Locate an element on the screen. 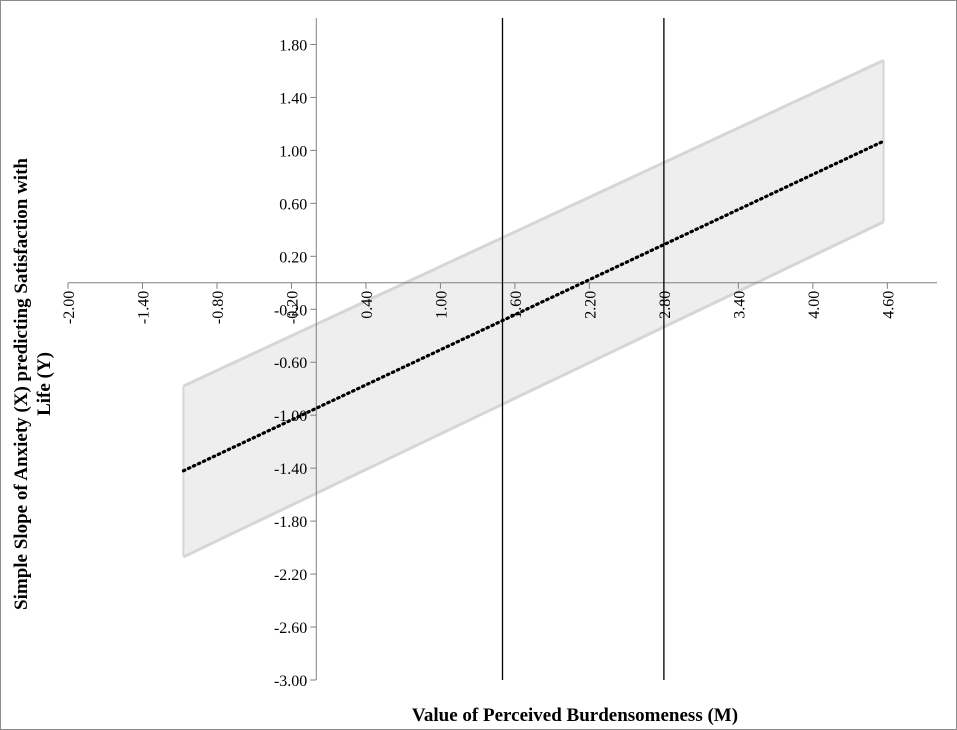 This screenshot has height=730, width=957. y-tick-label: 0.20 is located at coordinates (293, 257).